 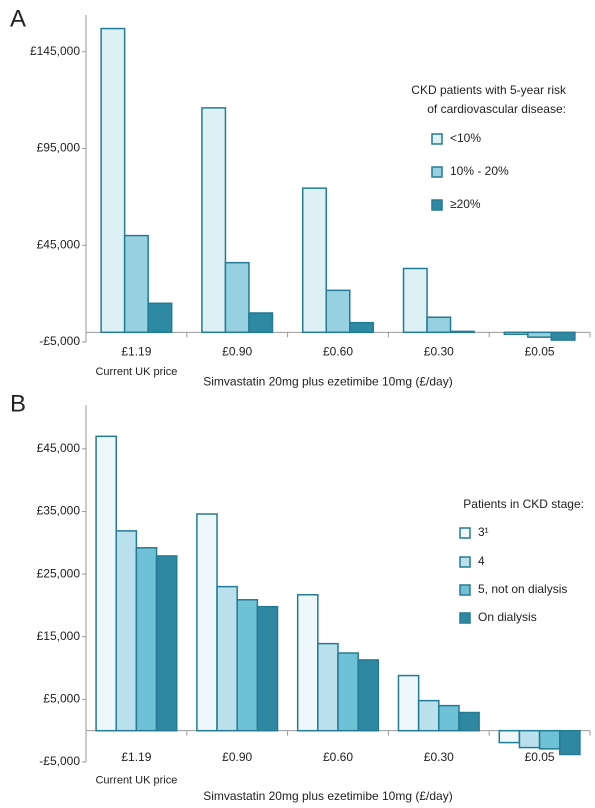 I want to click on y-tick-label: £95,000, so click(x=59, y=148).